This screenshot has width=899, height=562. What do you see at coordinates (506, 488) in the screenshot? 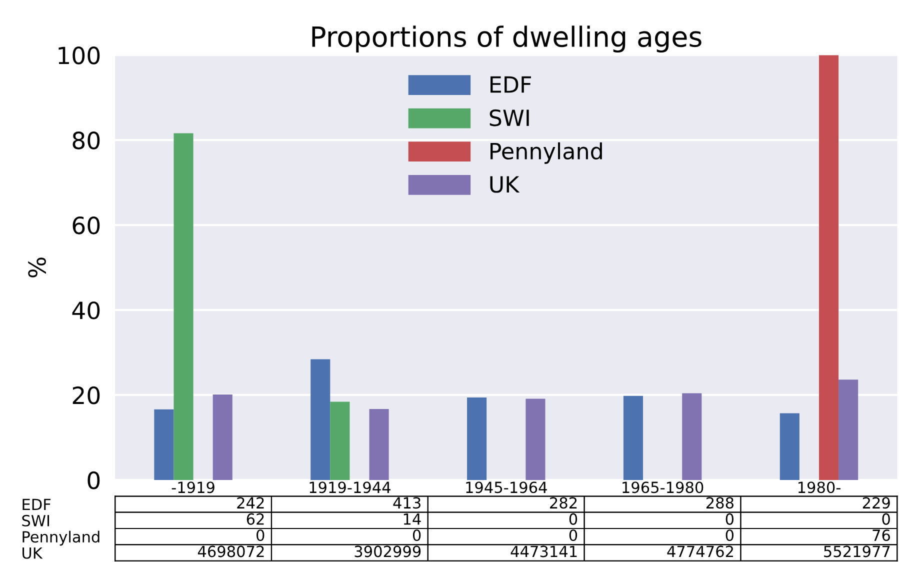
I see `x-tick-label: 1945-1964` at bounding box center [506, 488].